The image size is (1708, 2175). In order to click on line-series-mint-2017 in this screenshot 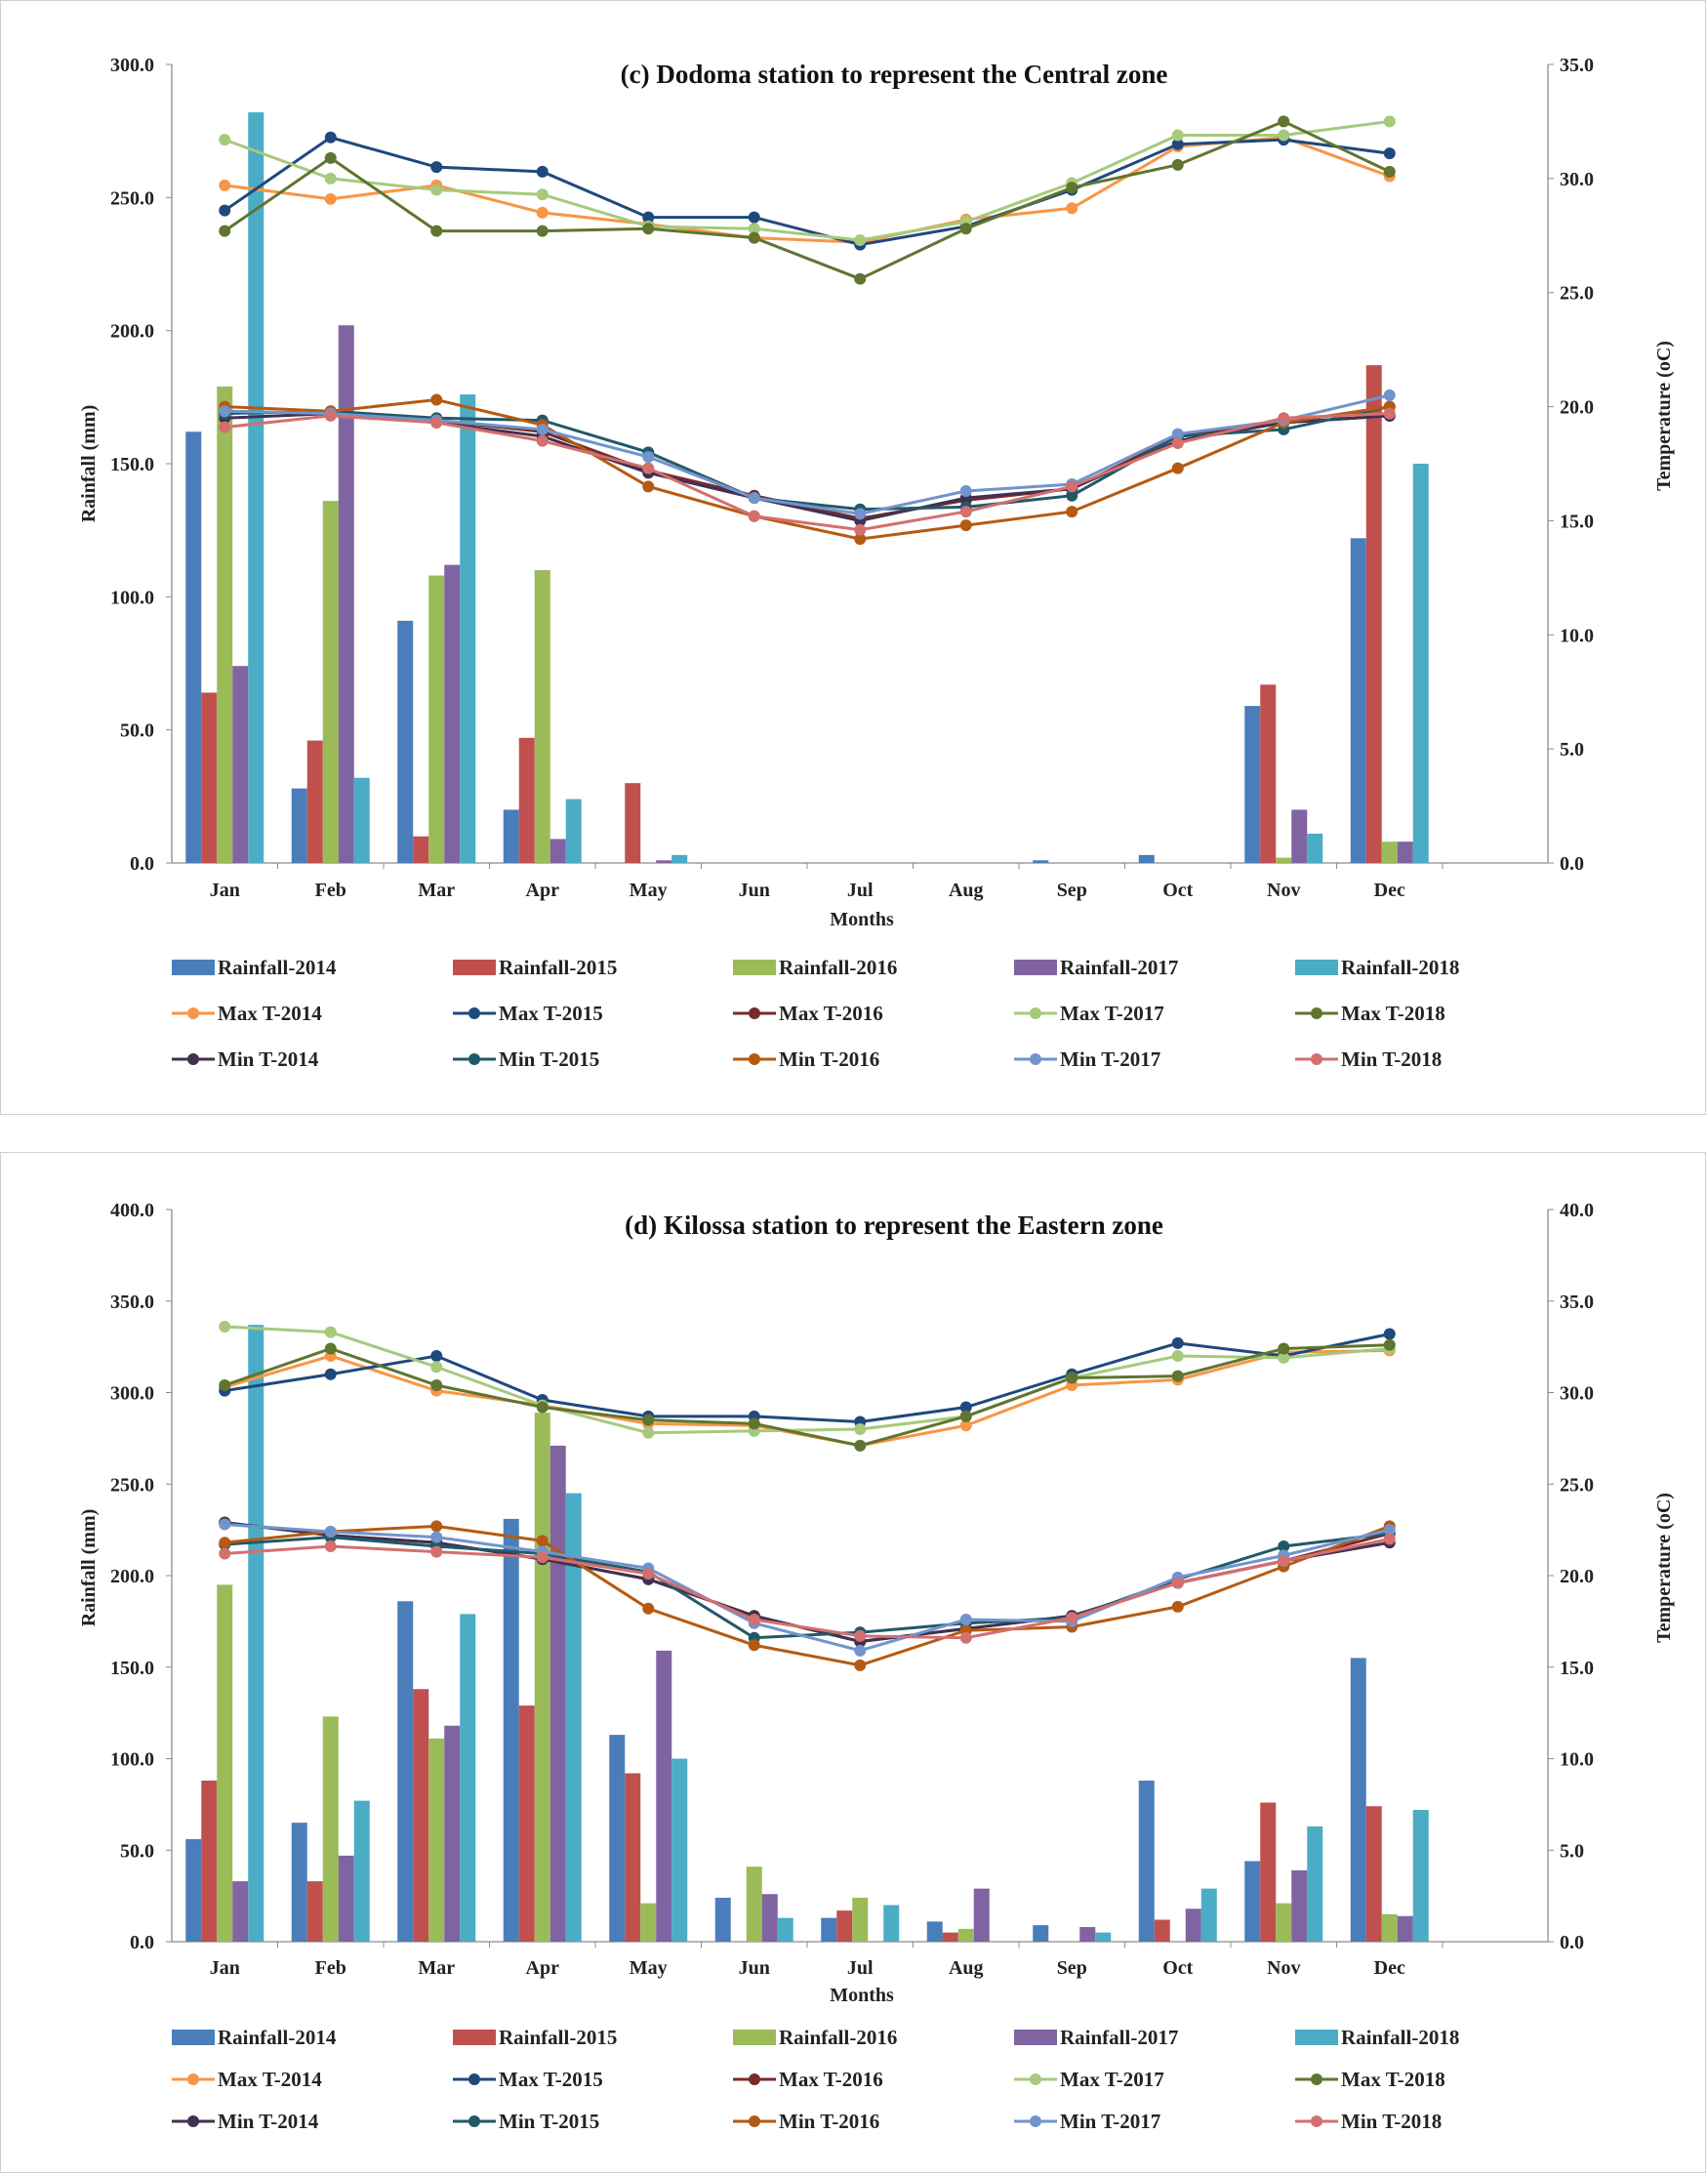, I will do `click(807, 454)`.